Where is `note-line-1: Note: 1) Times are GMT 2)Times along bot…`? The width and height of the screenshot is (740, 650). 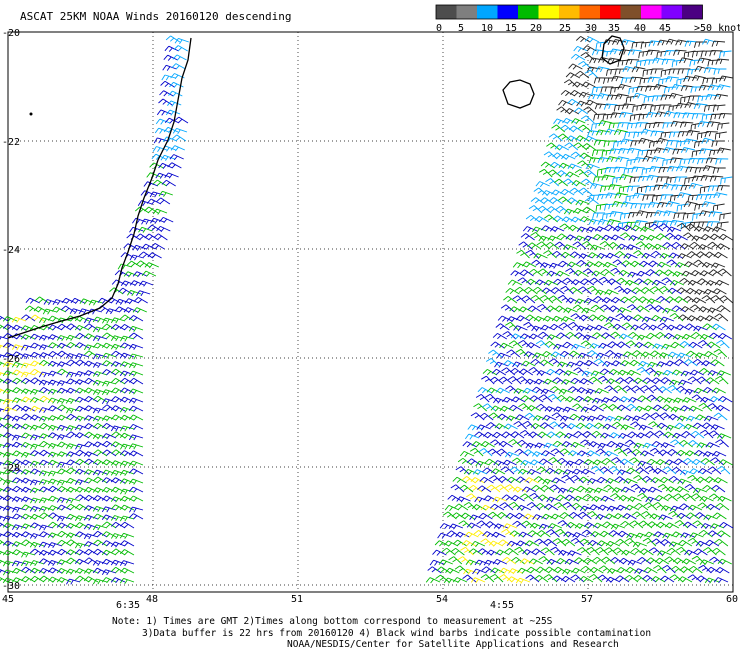 note-line-1: Note: 1) Times are GMT 2)Times along bot… is located at coordinates (332, 621).